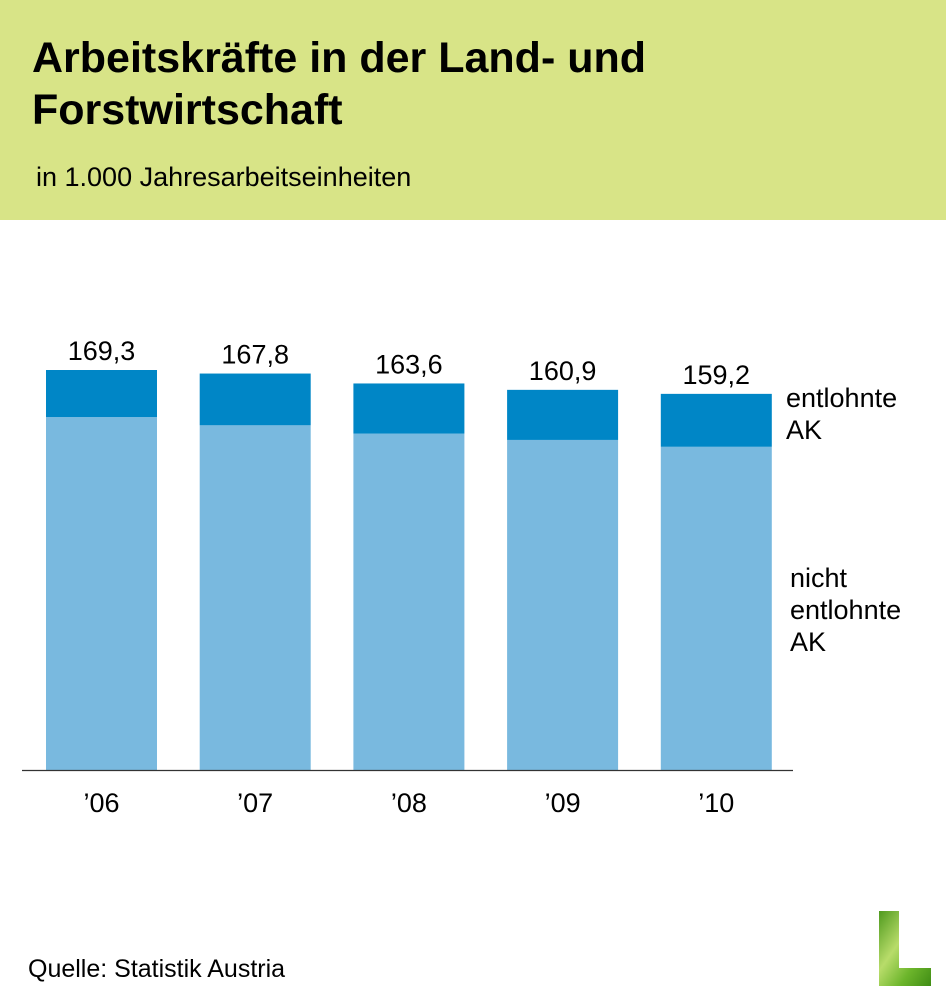 Image resolution: width=946 pixels, height=992 pixels. I want to click on source-note: Quelle: Statistik Austria, so click(157, 969).